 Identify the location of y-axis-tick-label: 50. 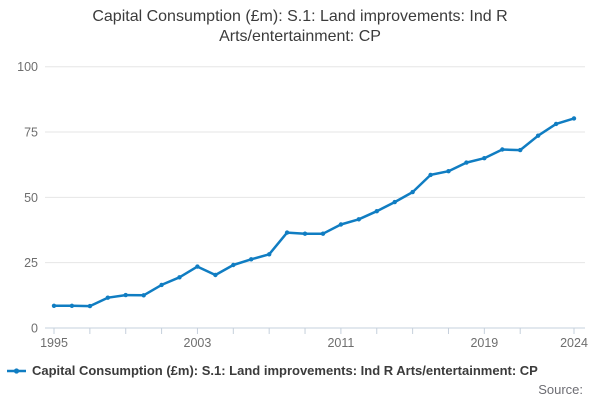
(31, 198).